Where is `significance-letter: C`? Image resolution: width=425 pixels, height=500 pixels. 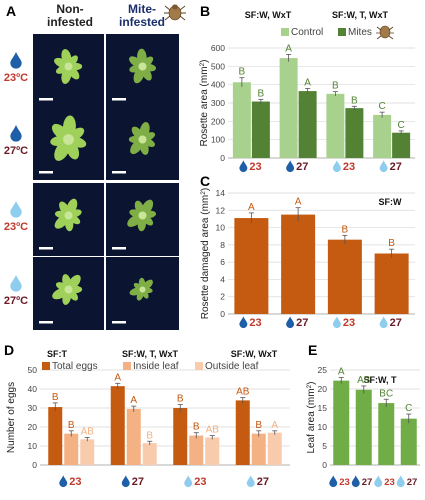 significance-letter: C is located at coordinates (401, 125).